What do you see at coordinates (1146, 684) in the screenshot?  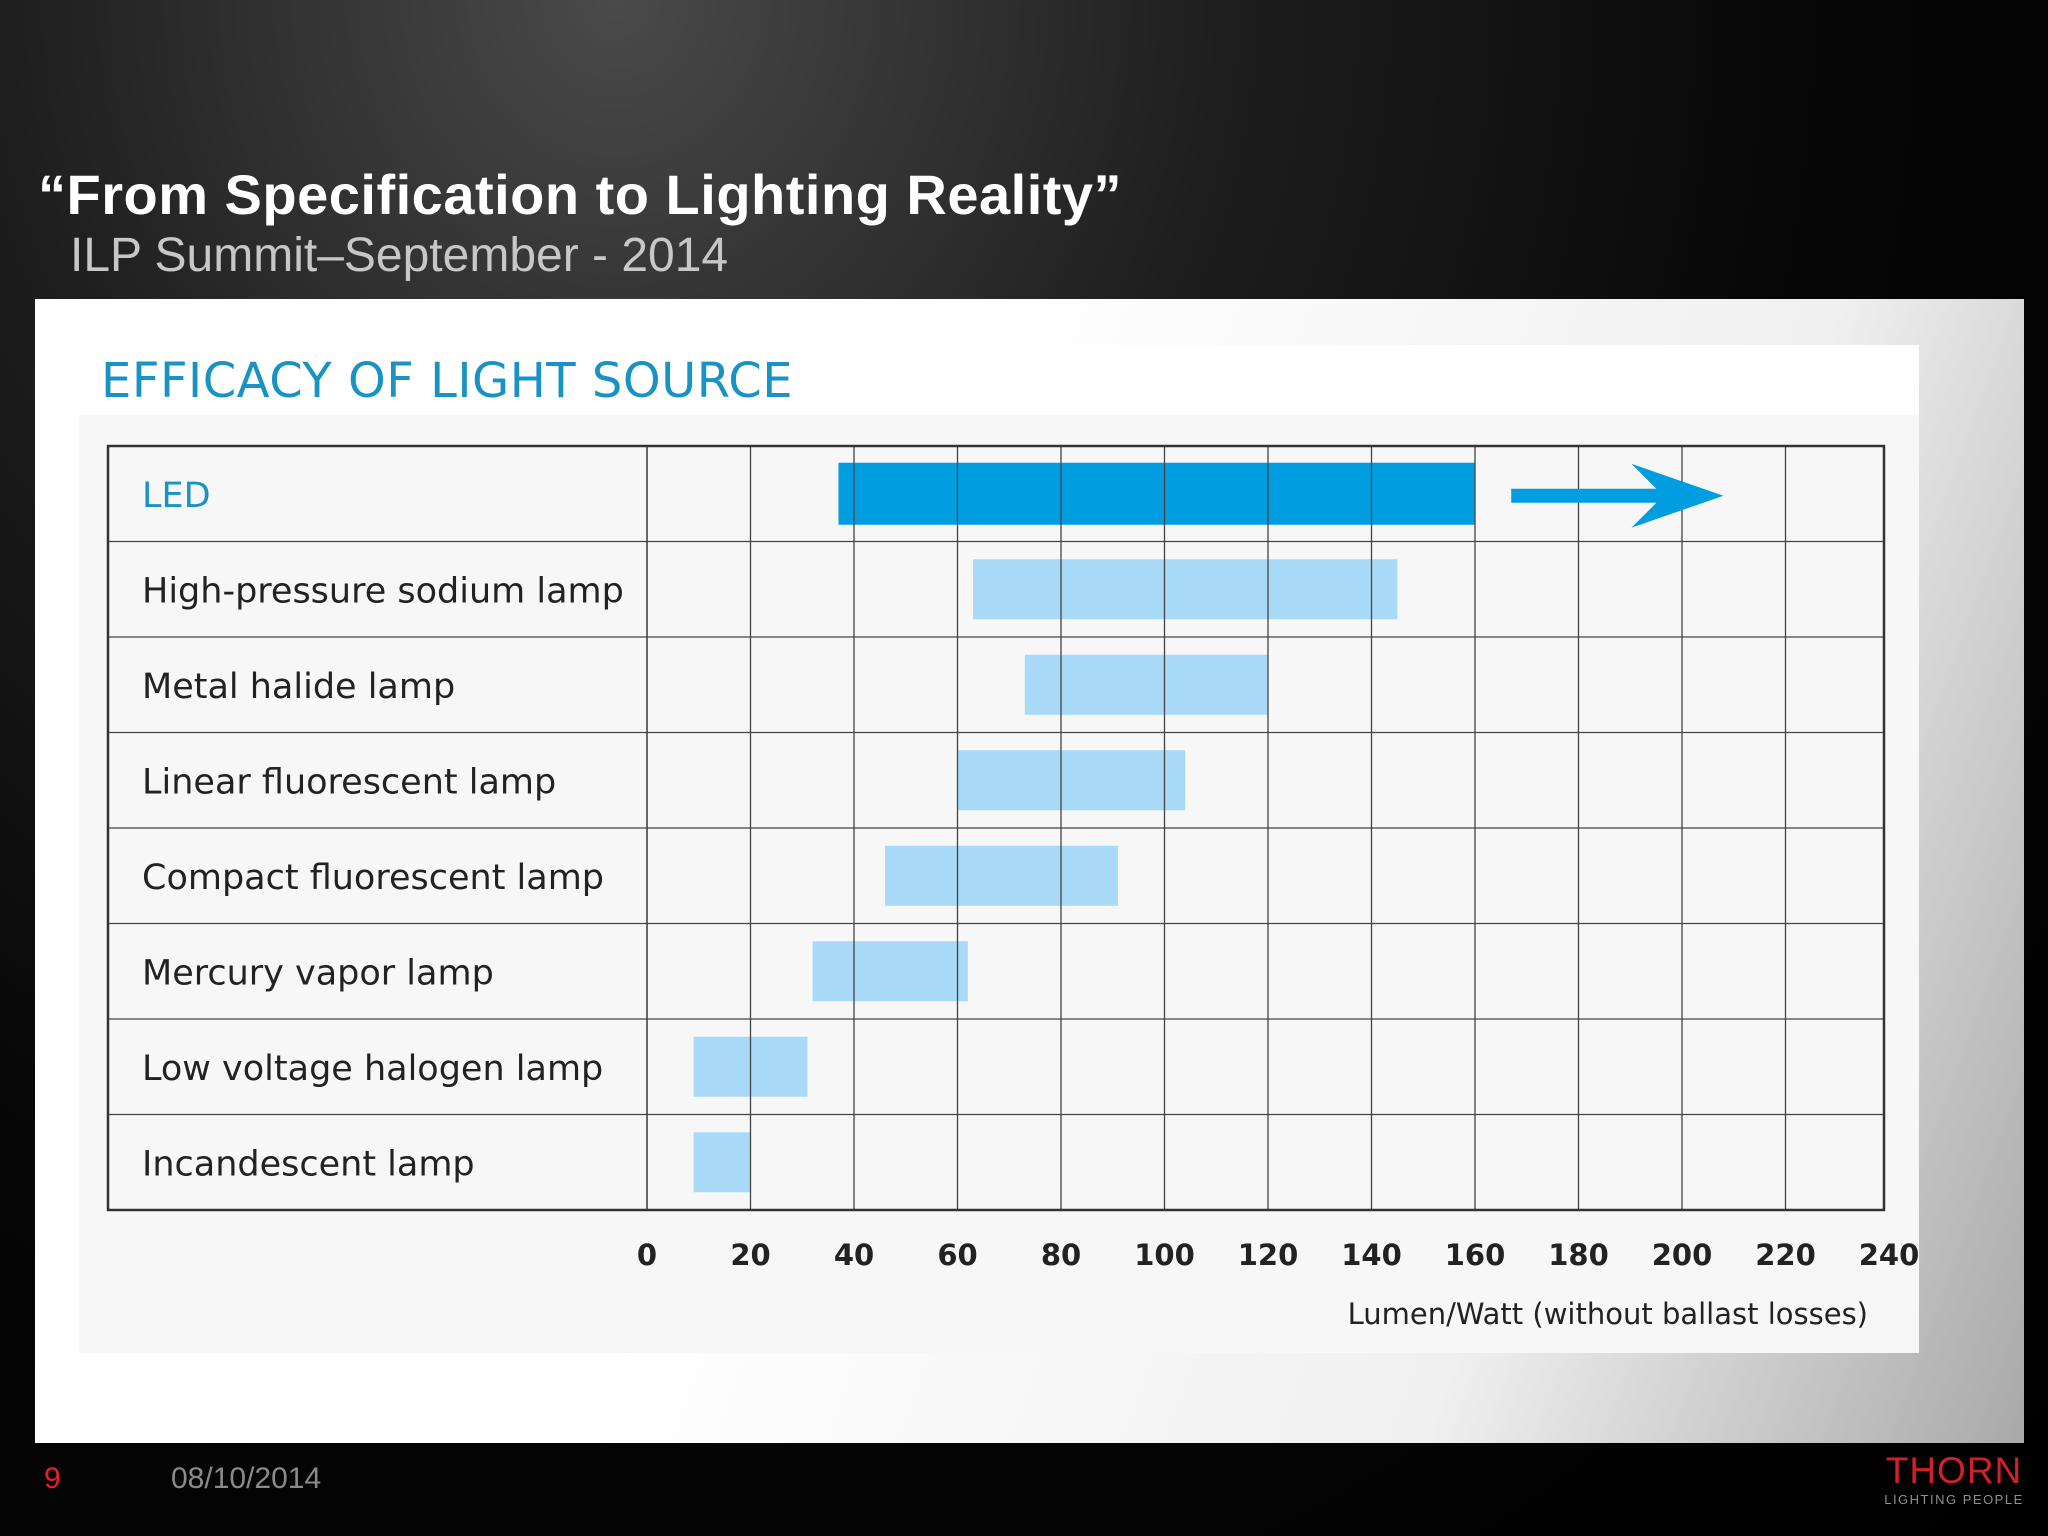 I see `bar-metal-halide-lamp` at bounding box center [1146, 684].